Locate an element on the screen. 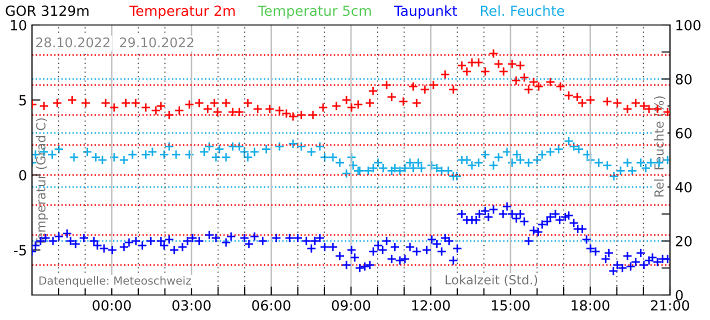  y2-tick-label: 80 is located at coordinates (684, 79).